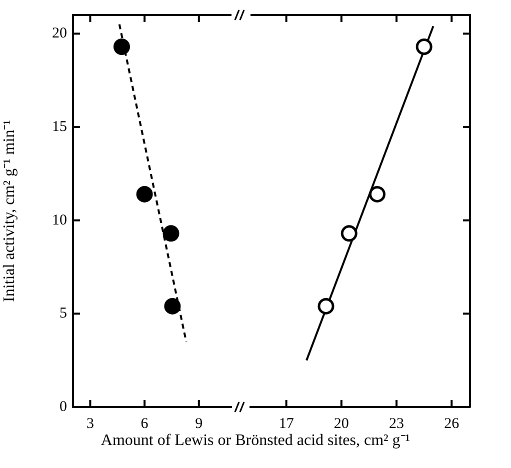  Describe the element at coordinates (199, 424) in the screenshot. I see `x-tick-label: 9` at that location.